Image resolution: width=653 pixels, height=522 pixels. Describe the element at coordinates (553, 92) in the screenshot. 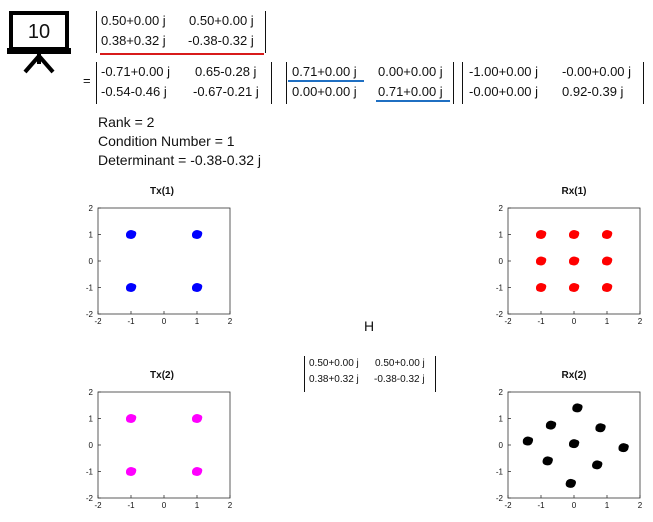

I see `v-matrix-row-2: -0.00+0.00 j 0.92-0.39 j` at that location.